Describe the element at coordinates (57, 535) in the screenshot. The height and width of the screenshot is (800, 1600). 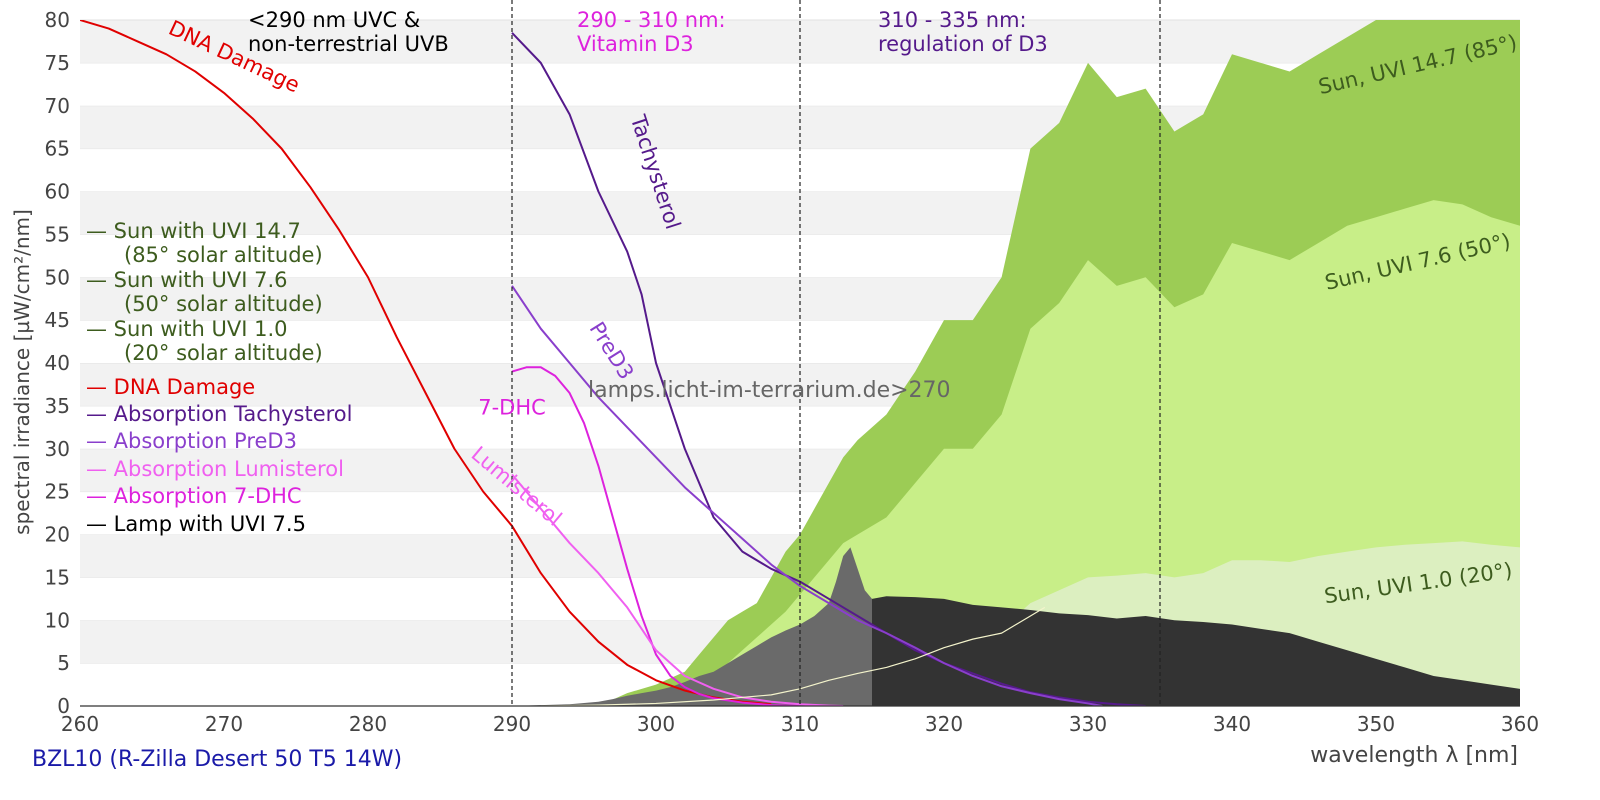
I see `y-tick-label: 20` at that location.